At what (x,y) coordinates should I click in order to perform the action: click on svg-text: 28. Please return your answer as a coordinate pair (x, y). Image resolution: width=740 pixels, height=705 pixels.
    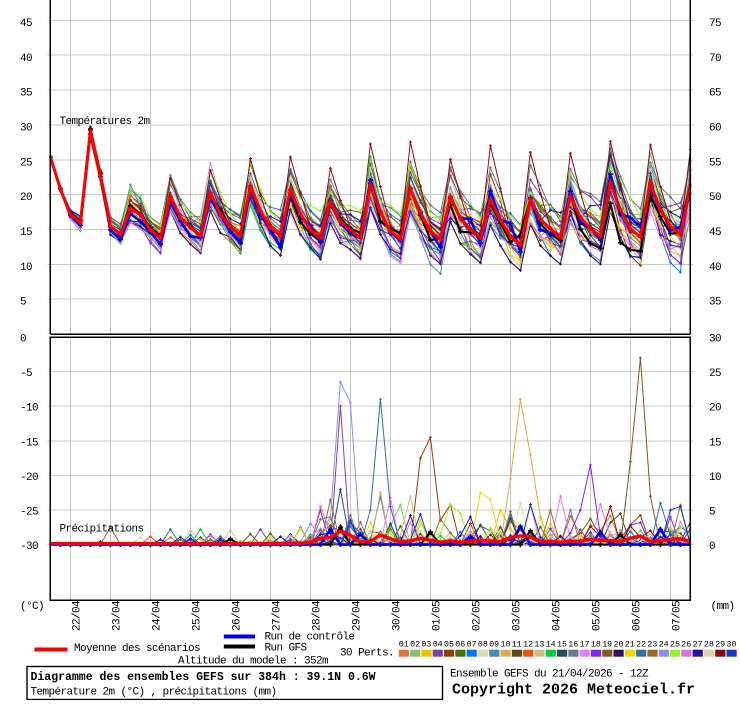
    Looking at the image, I should click on (709, 645).